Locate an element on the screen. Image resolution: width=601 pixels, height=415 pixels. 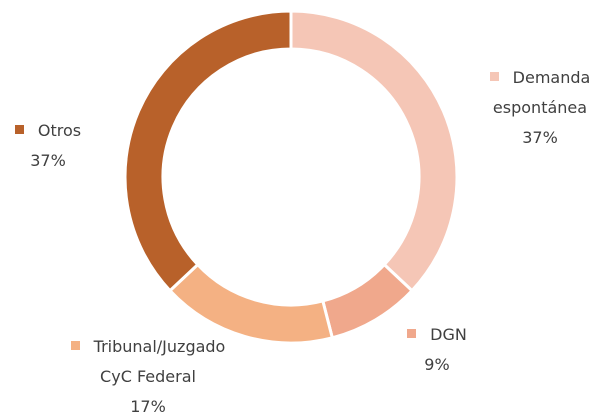
value-label: 17% is located at coordinates (148, 406).